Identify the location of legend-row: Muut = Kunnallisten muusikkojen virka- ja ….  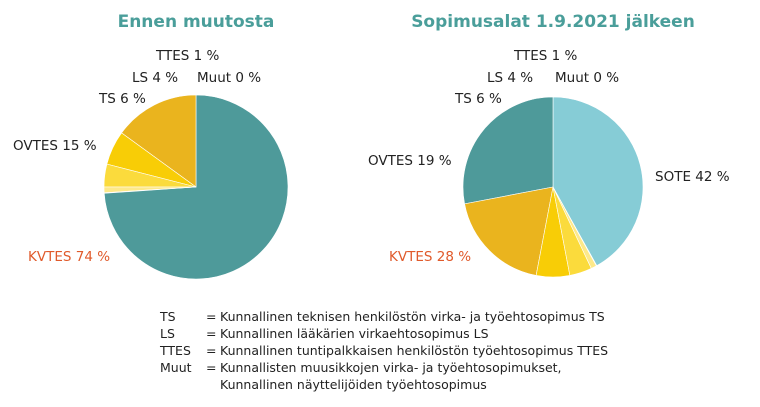
(384, 376).